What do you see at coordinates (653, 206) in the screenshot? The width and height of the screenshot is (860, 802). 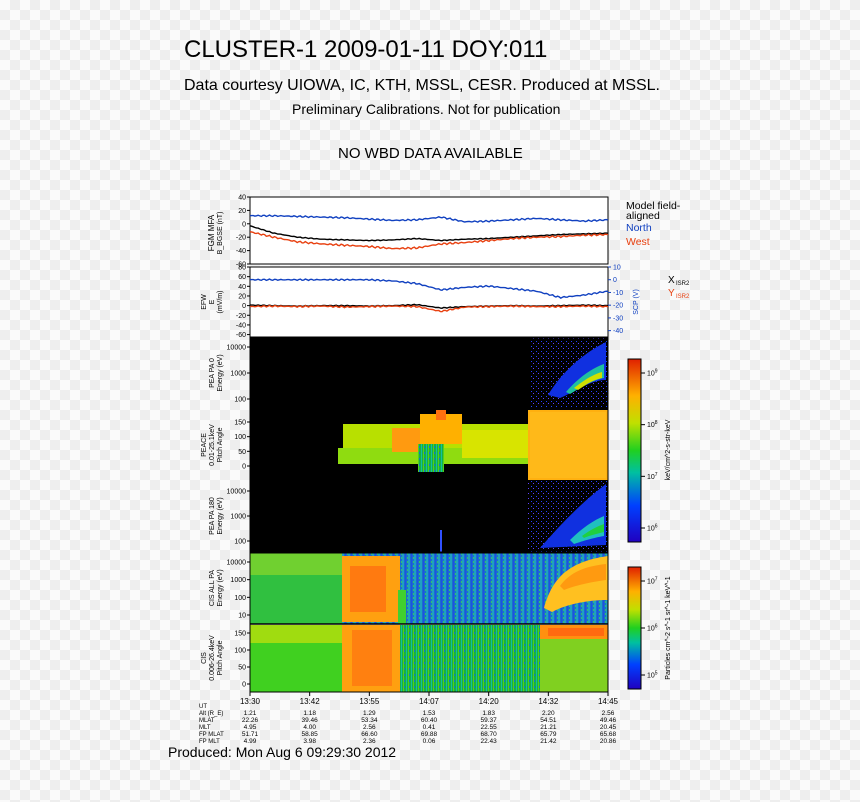 I see `fgm-legend-model-1: Model field-` at bounding box center [653, 206].